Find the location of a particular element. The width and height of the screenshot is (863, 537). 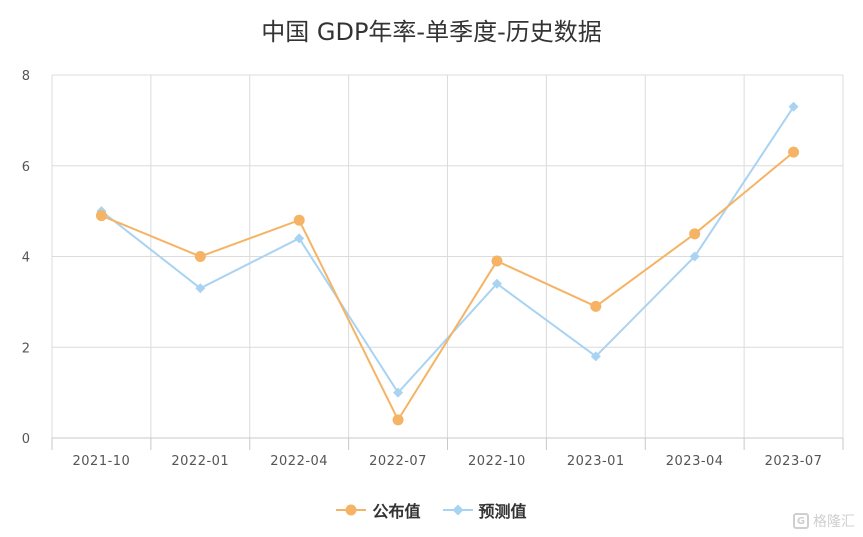

y-tick-label: 8 is located at coordinates (26, 76).